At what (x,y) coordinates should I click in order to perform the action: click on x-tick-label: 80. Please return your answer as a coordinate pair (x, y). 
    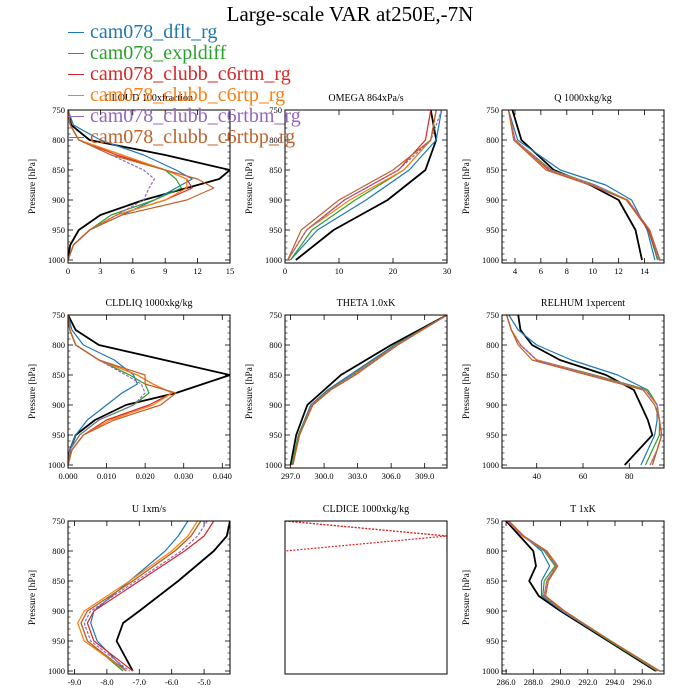
    Looking at the image, I should click on (629, 476).